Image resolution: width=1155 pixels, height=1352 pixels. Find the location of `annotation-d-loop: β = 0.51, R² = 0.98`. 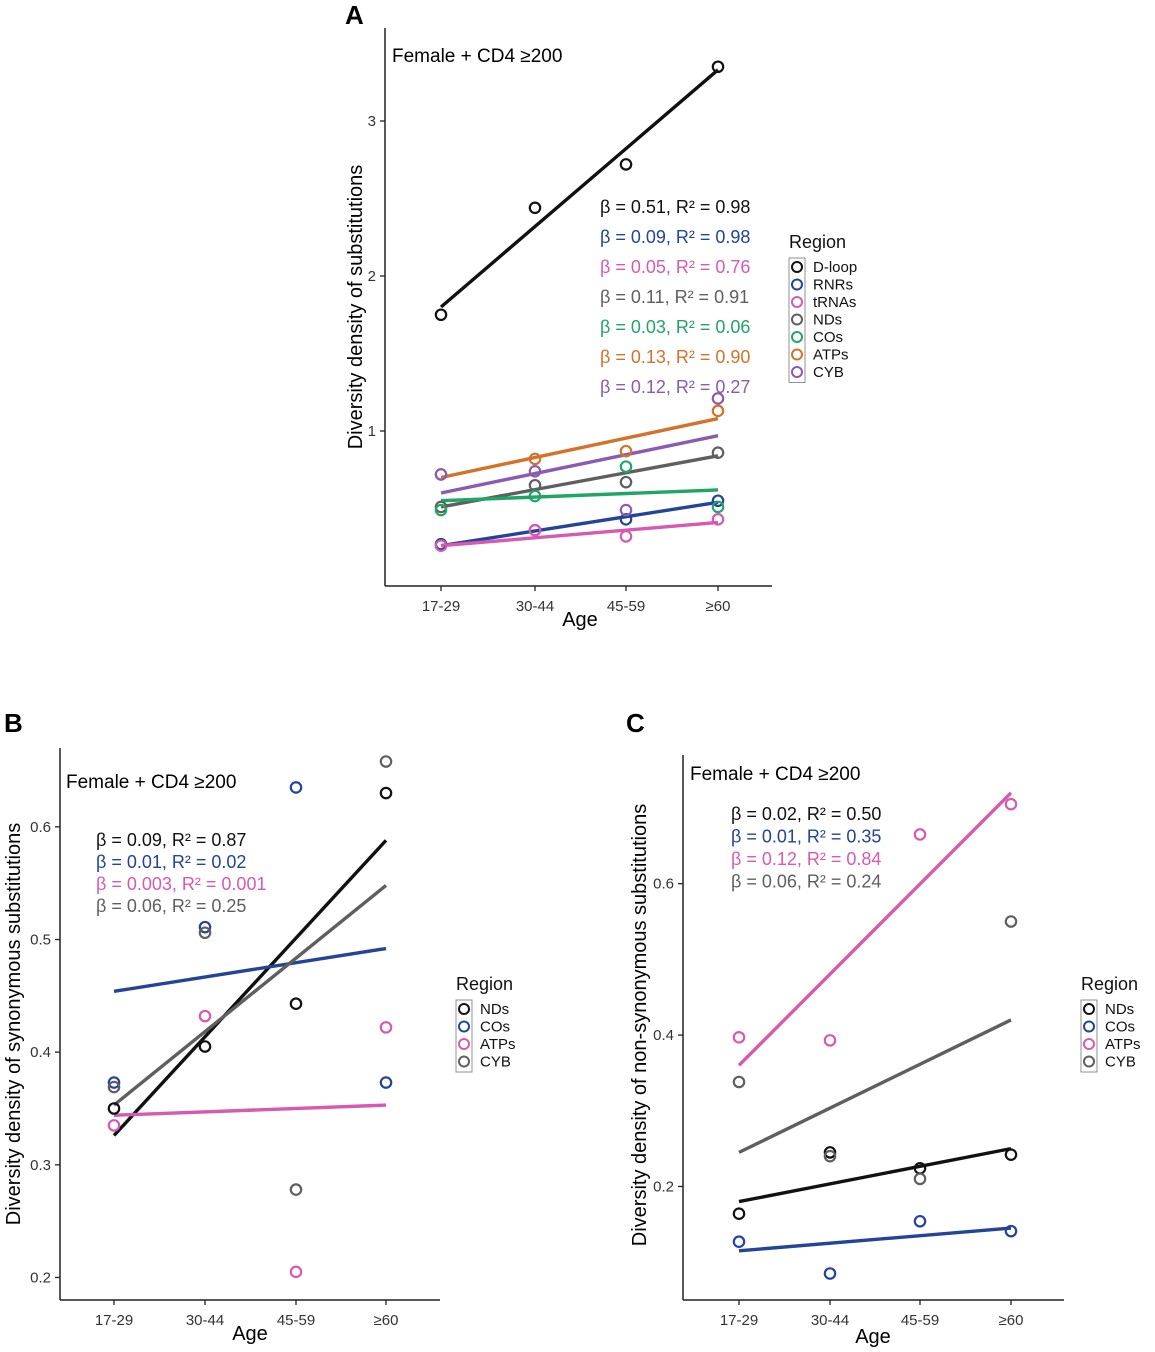

annotation-d-loop: β = 0.51, R² = 0.98 is located at coordinates (675, 207).